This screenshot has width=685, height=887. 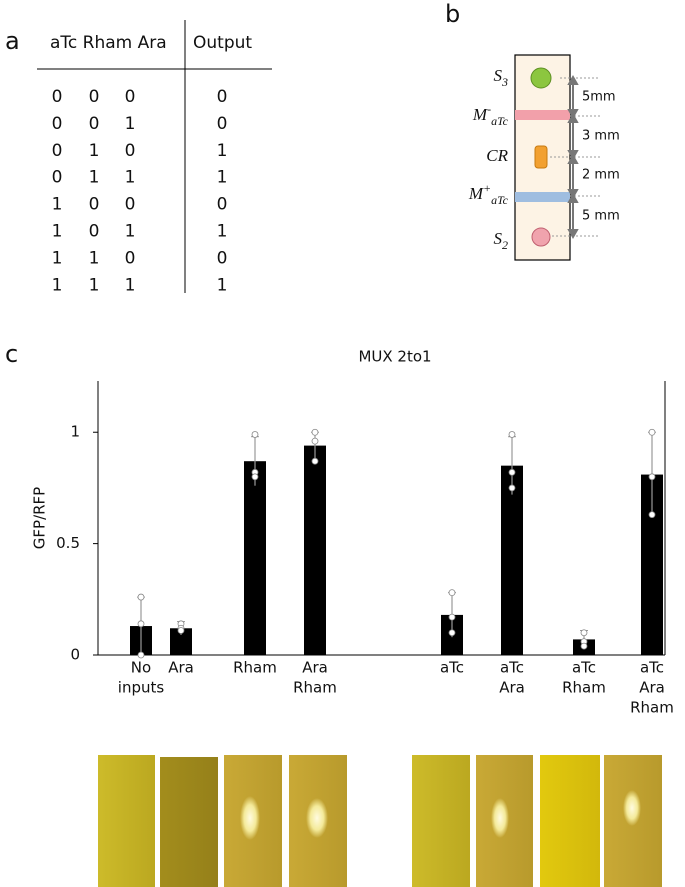 I want to click on y-axis-label: GFP/RFP, so click(x=40, y=518).